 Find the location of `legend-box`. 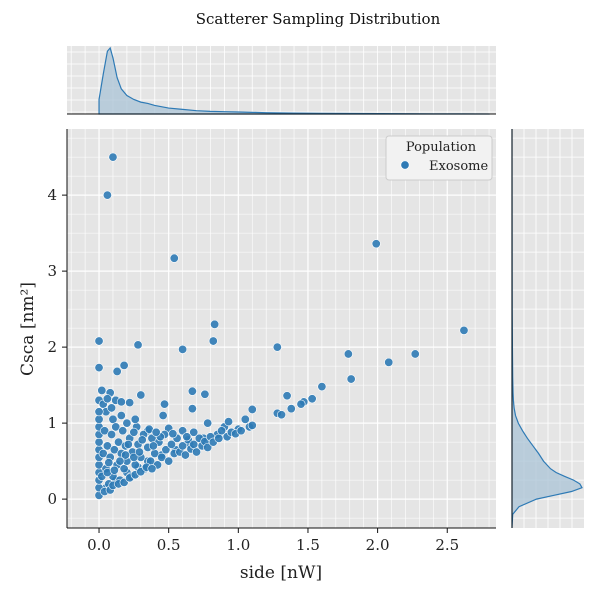

legend-box is located at coordinates (439, 158).